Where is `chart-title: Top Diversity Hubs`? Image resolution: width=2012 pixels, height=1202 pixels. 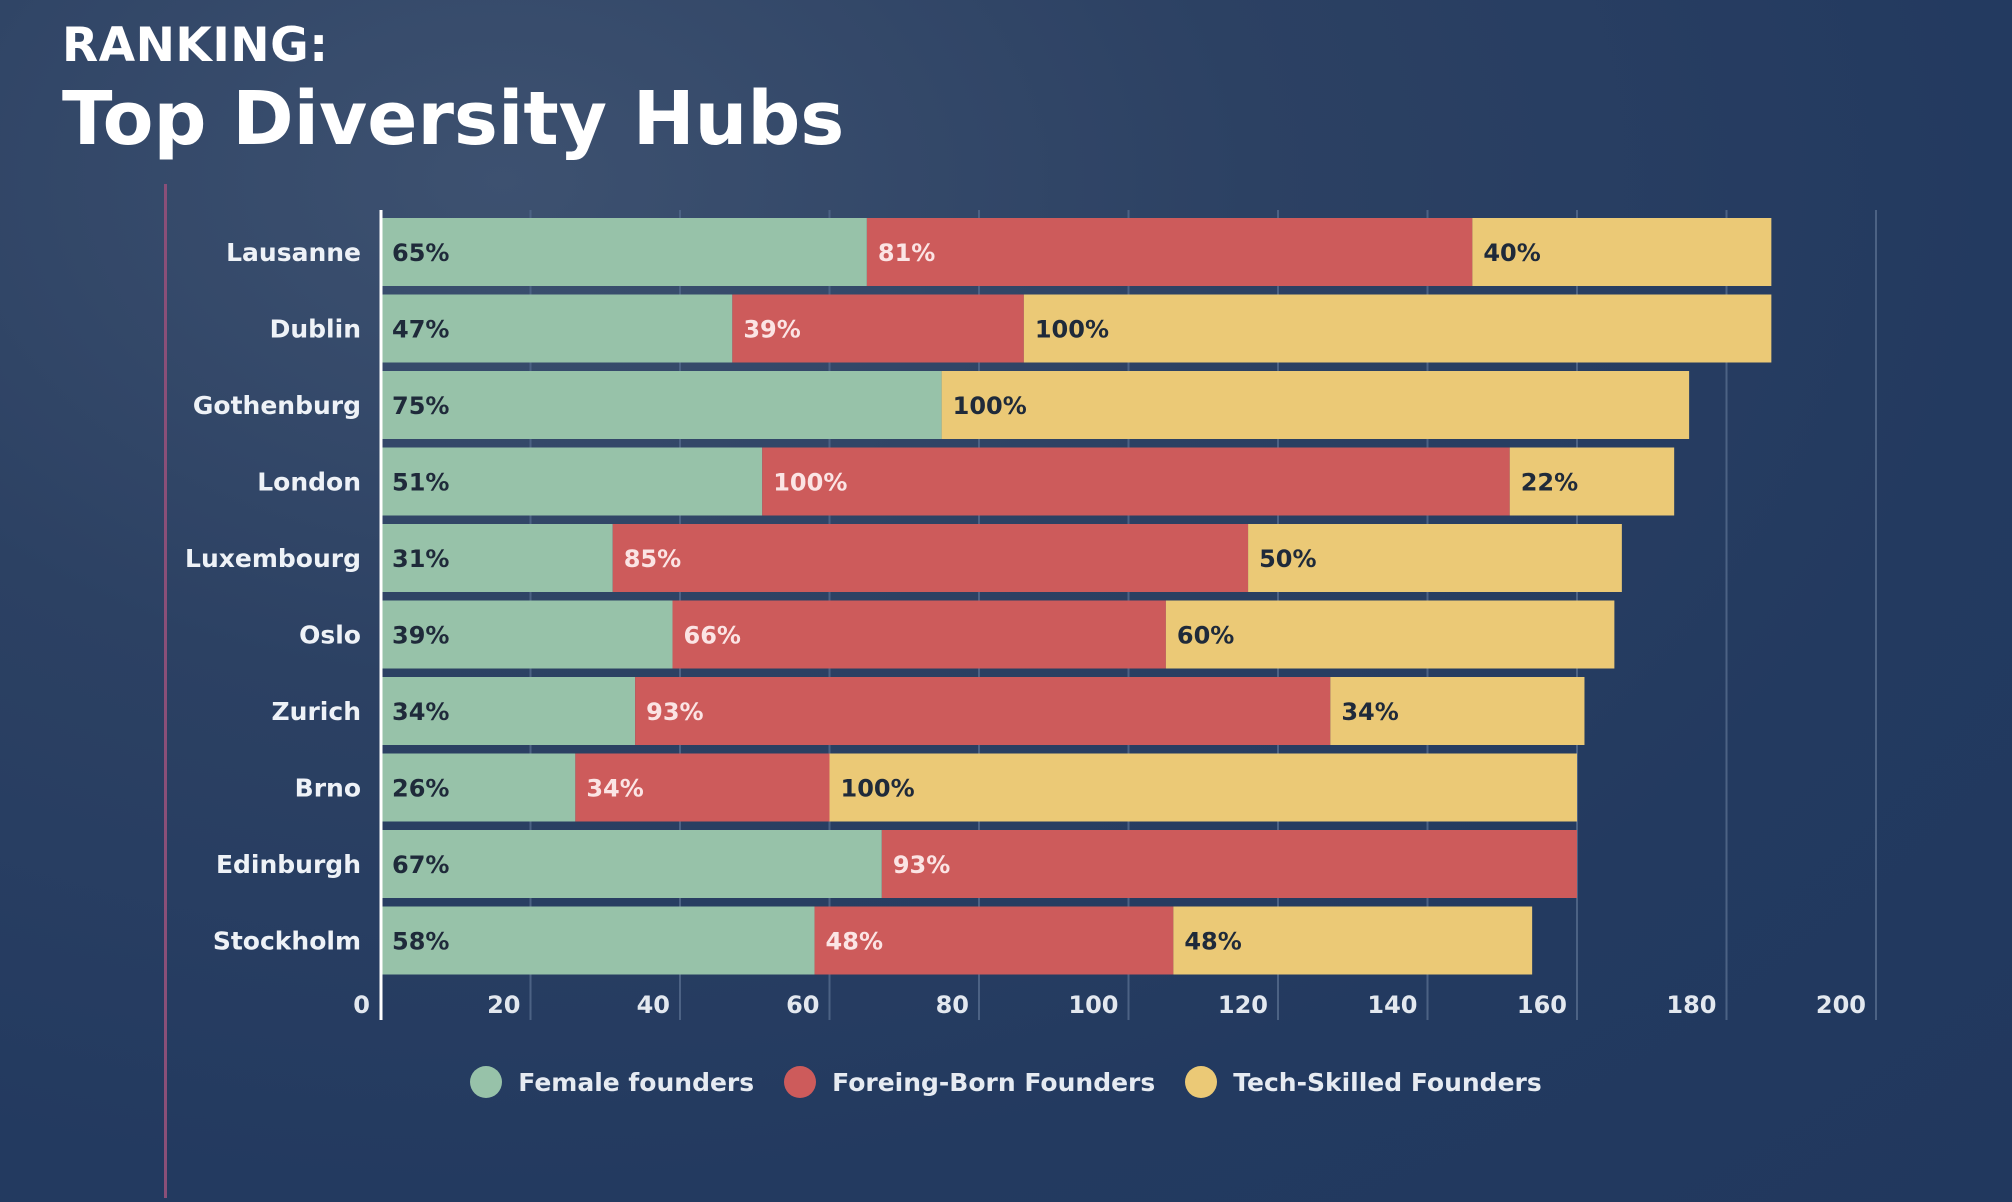 chart-title: Top Diversity Hubs is located at coordinates (453, 119).